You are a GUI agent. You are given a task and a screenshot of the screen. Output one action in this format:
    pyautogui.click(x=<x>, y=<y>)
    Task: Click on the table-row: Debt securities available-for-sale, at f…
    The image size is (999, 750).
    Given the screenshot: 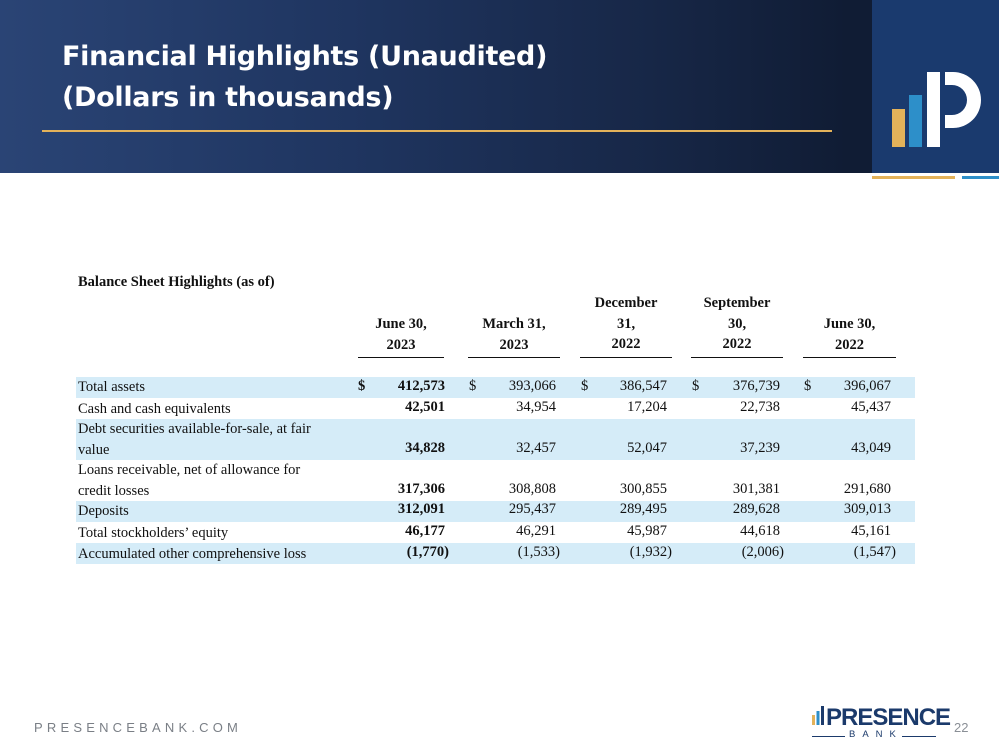 What is the action you would take?
    pyautogui.click(x=495, y=439)
    